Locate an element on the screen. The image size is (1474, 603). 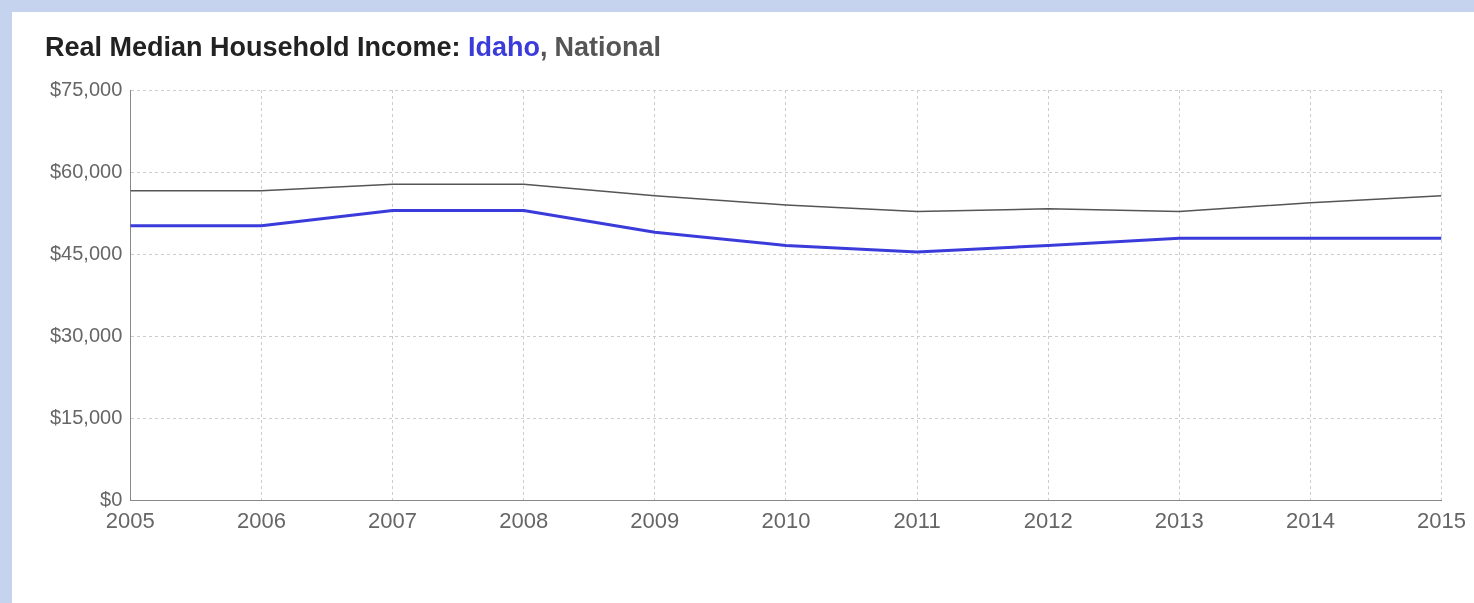
x-tick-label: 2014 is located at coordinates (1310, 520).